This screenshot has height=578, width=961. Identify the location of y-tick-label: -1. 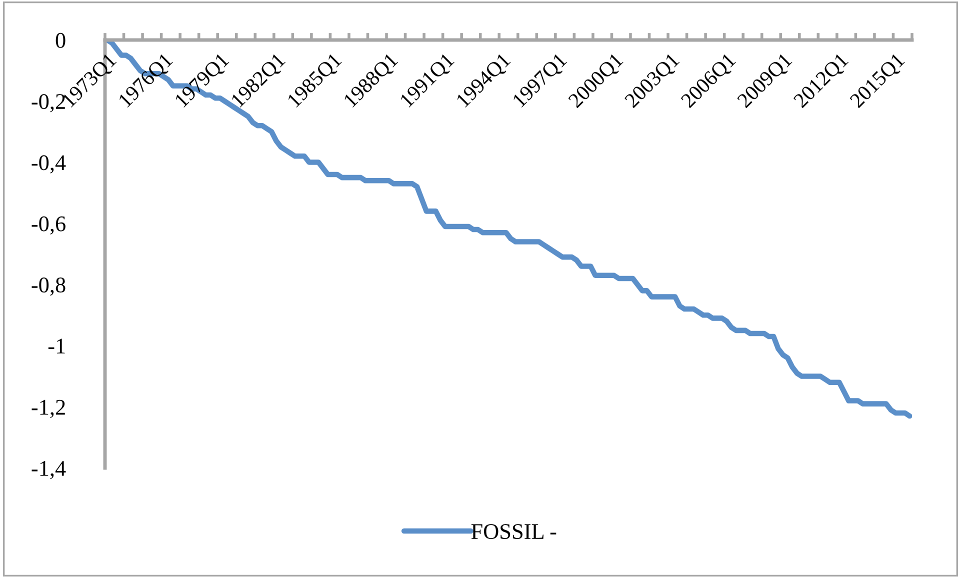
(56, 346).